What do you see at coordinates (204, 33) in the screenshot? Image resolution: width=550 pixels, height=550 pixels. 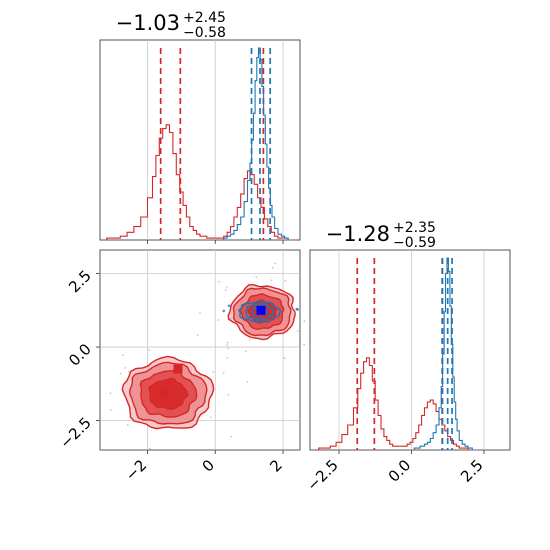 I see `title-x-lower: −0.58` at bounding box center [204, 33].